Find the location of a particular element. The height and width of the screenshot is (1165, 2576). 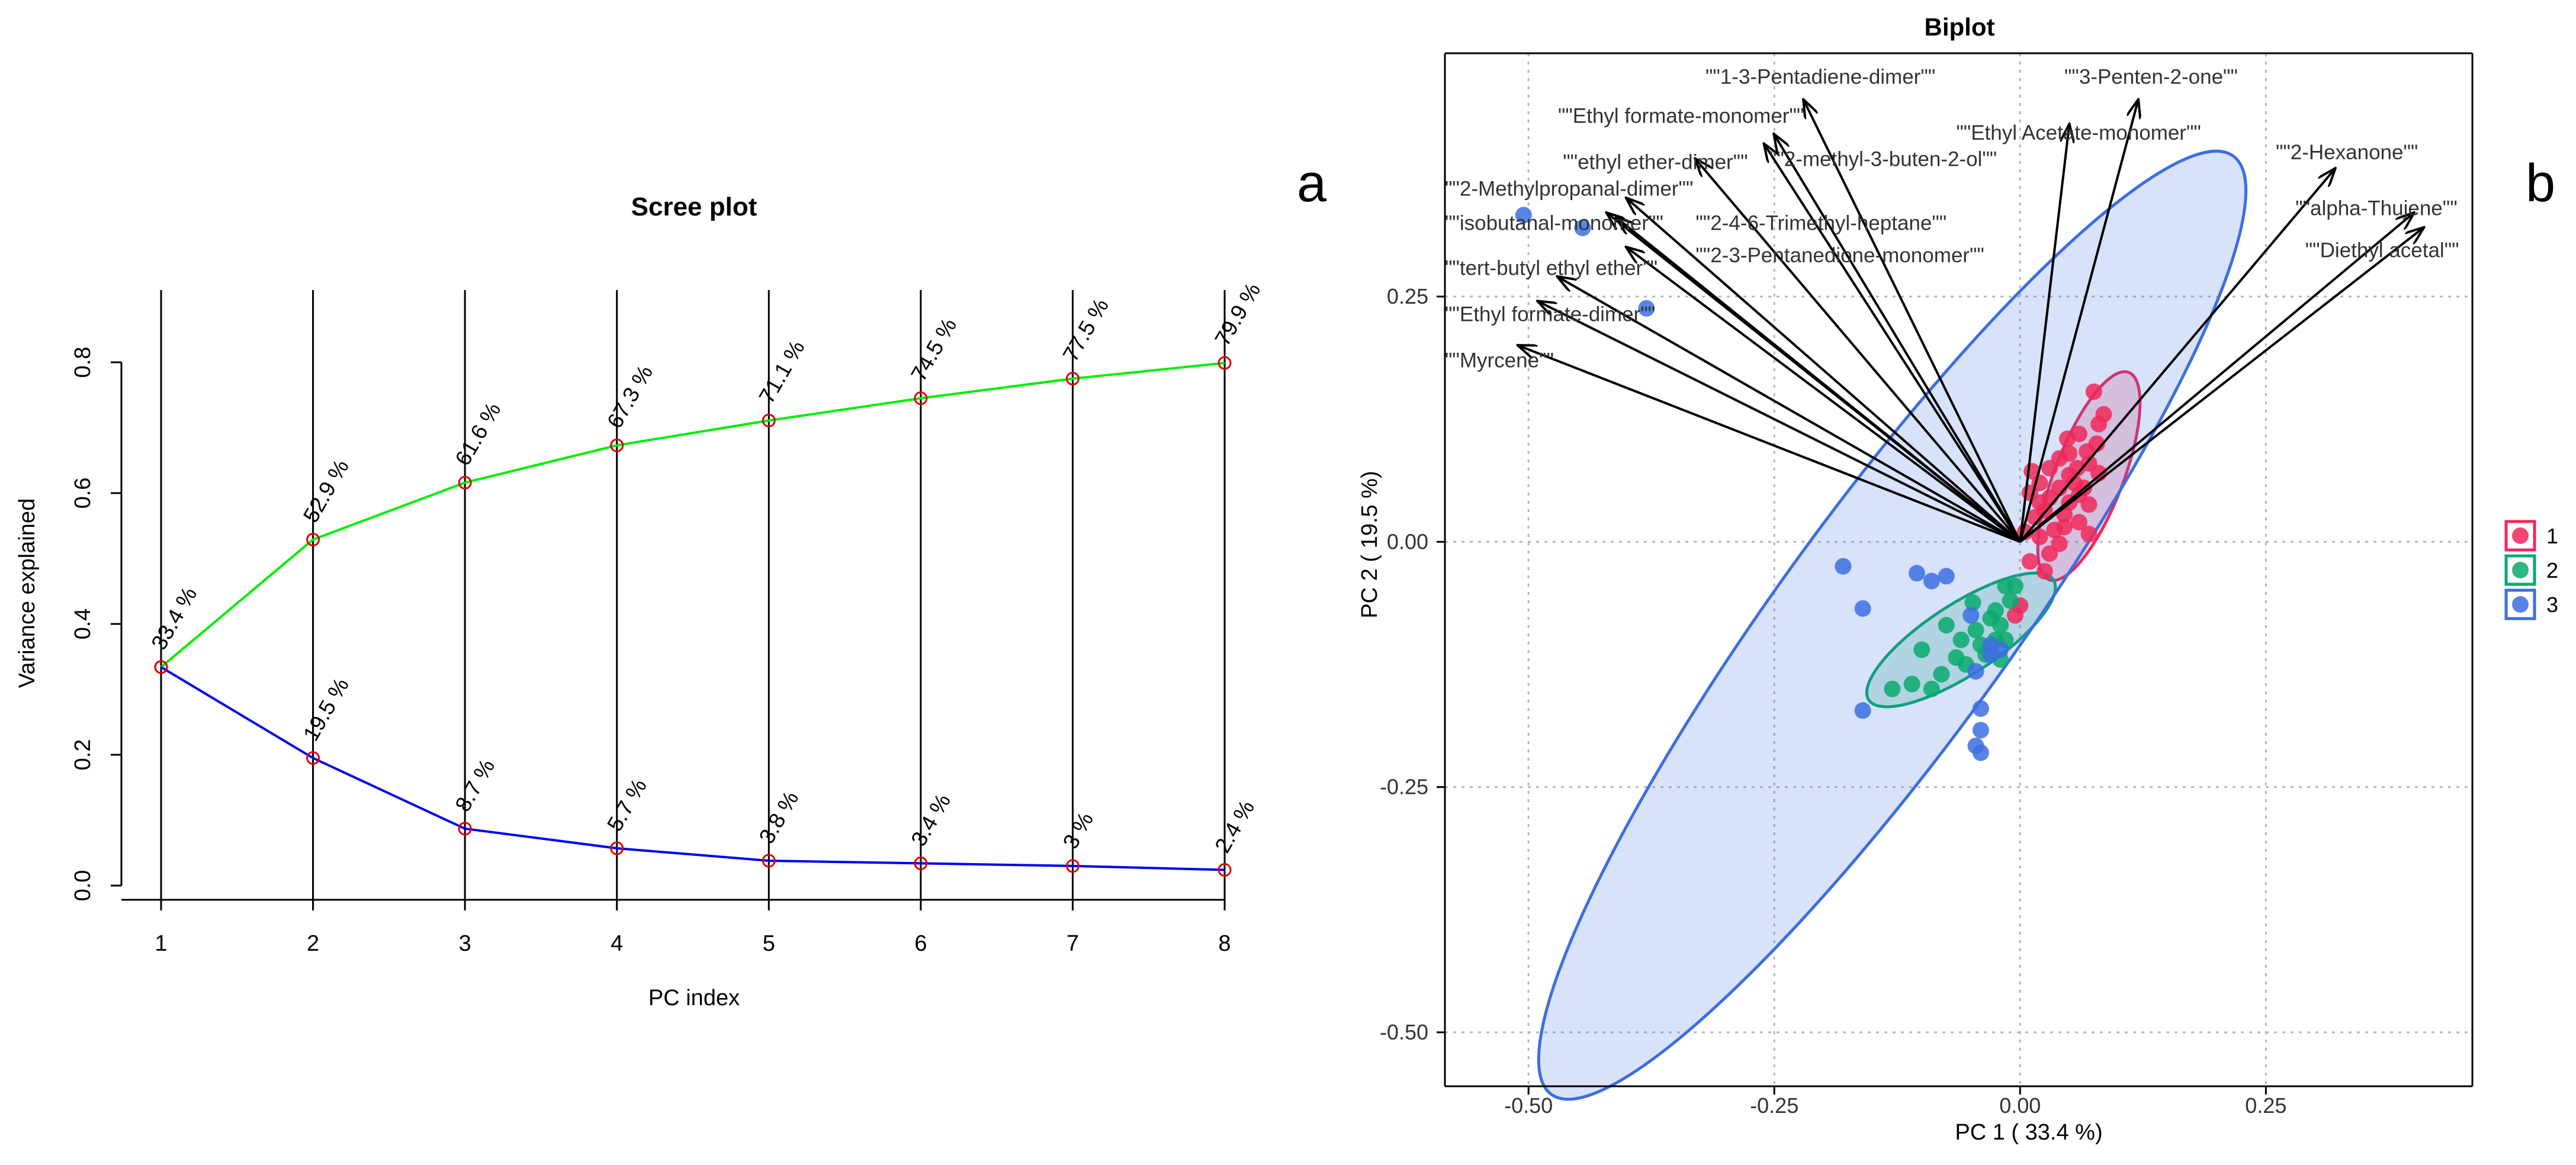

scree-data-label: 74.5 % is located at coordinates (933, 349).